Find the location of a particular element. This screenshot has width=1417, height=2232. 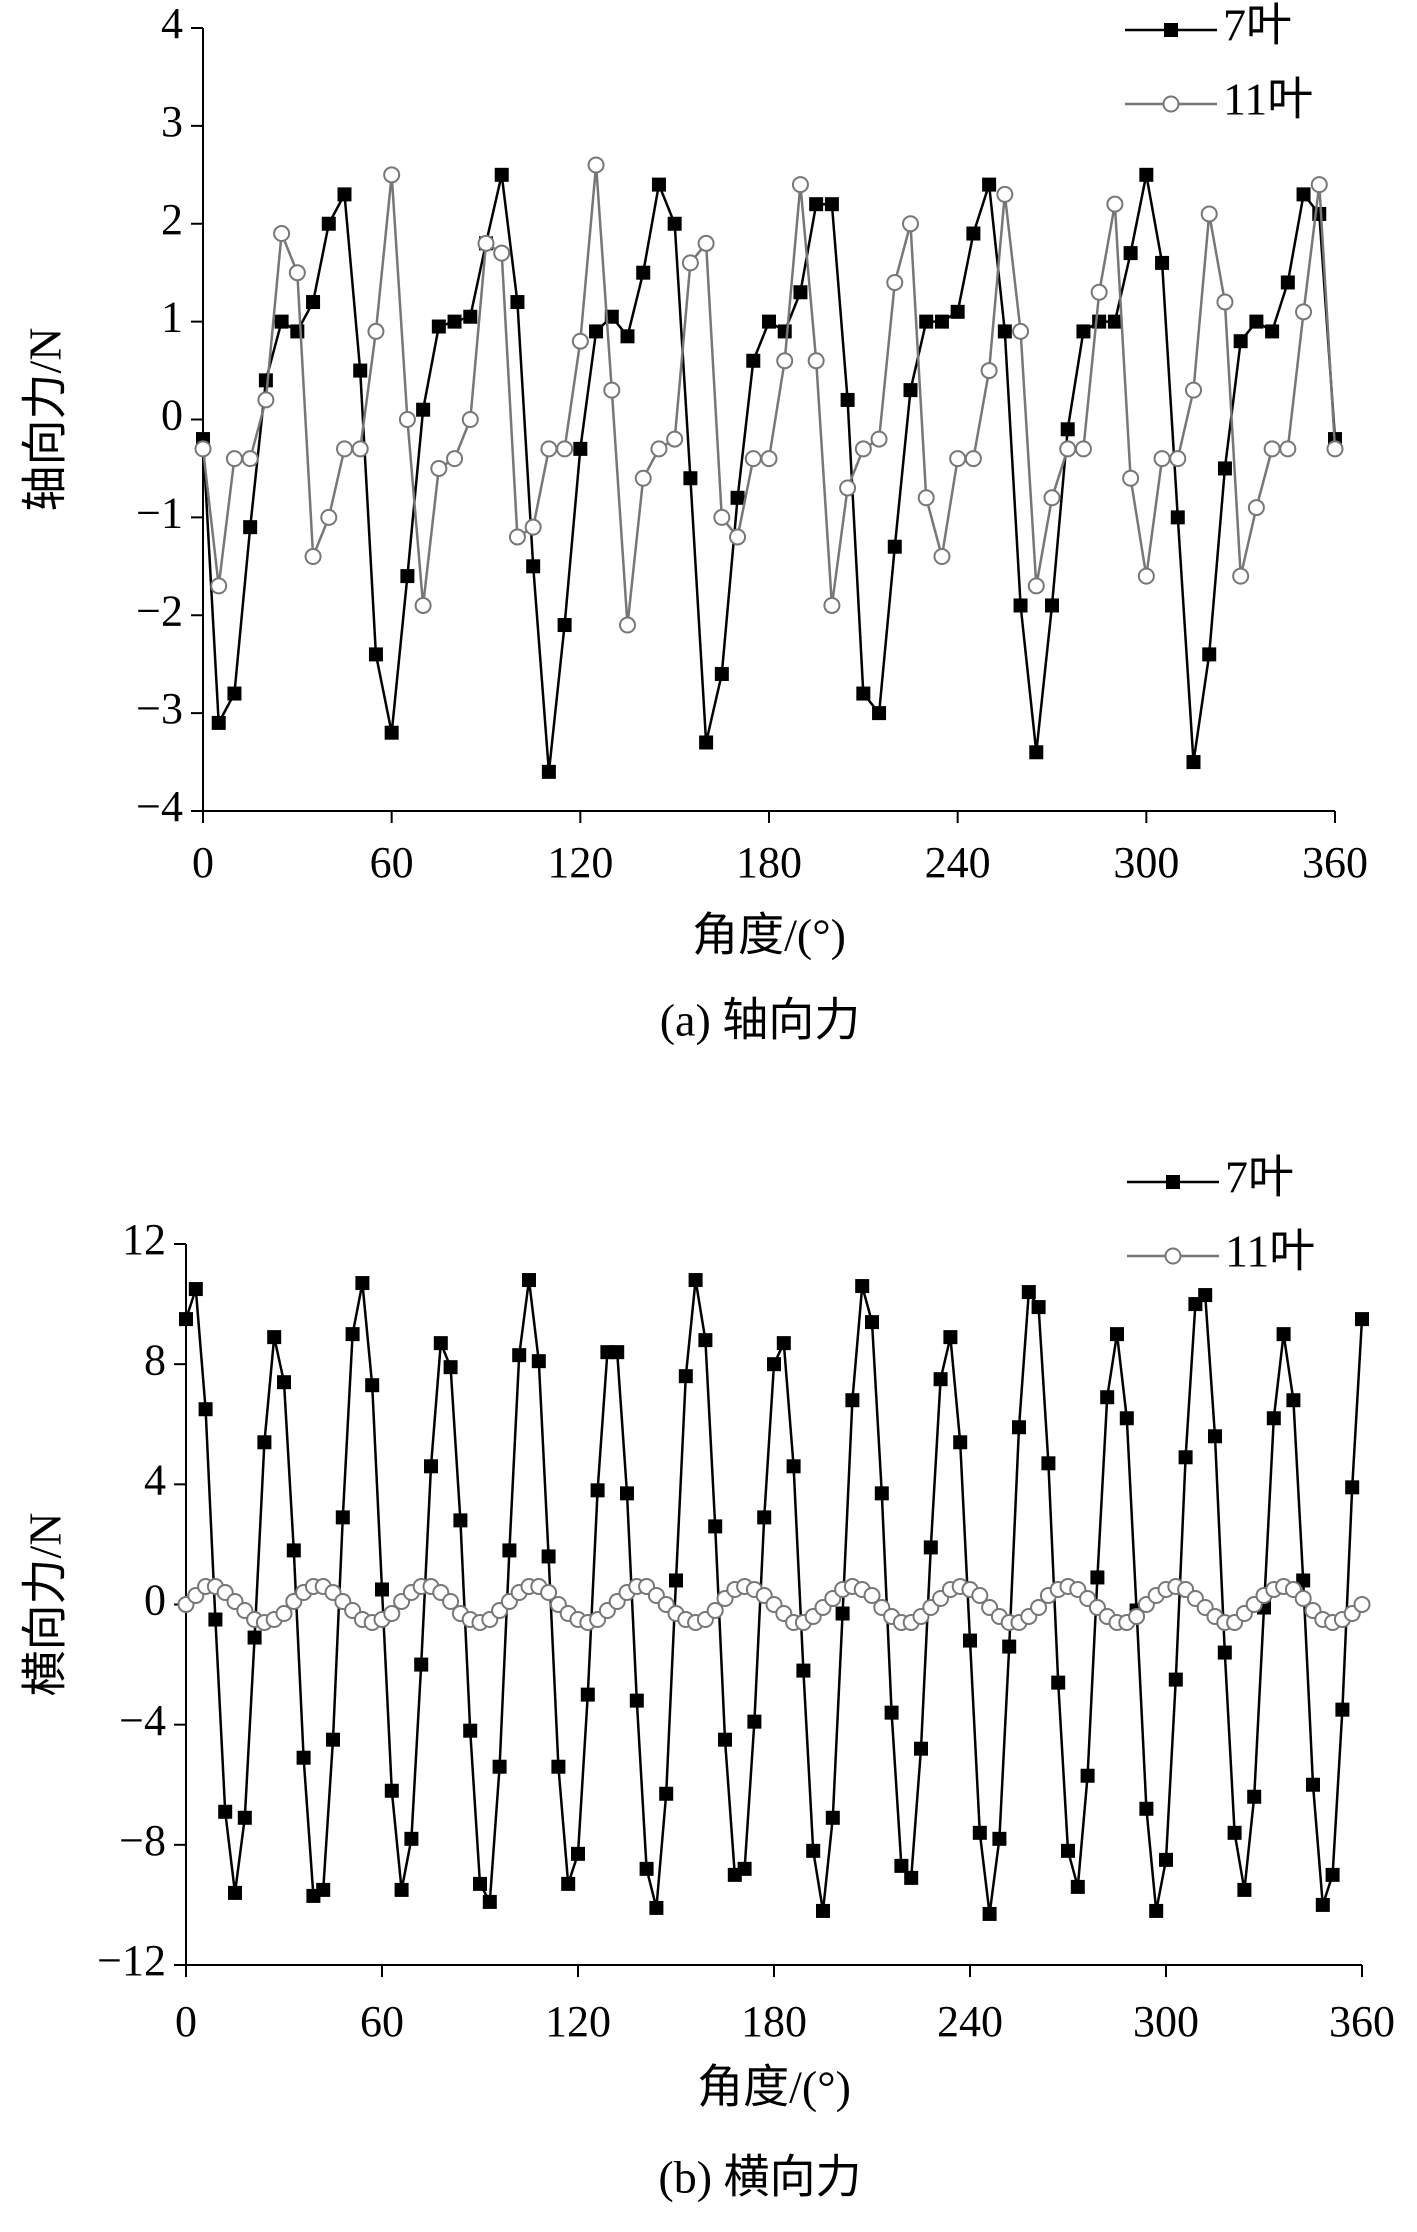

x-tick-label: 240 is located at coordinates (970, 2021).